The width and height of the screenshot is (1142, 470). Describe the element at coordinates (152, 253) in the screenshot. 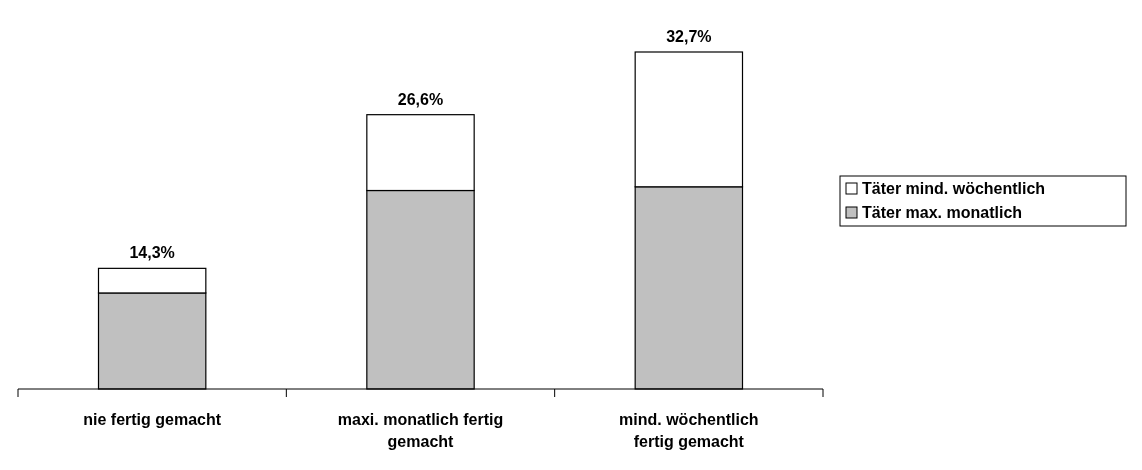

I see `annotation: 14,3%` at that location.